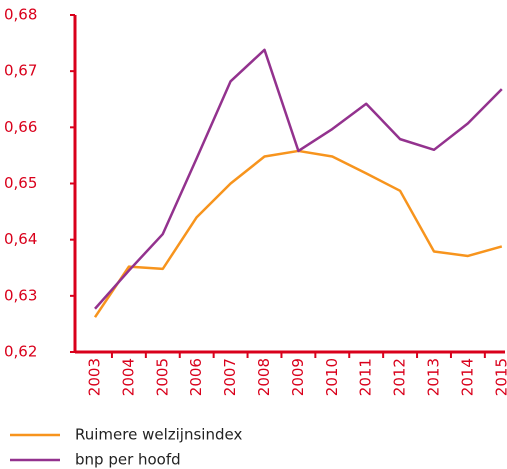  I want to click on x-tick-label: 2007, so click(230, 377).